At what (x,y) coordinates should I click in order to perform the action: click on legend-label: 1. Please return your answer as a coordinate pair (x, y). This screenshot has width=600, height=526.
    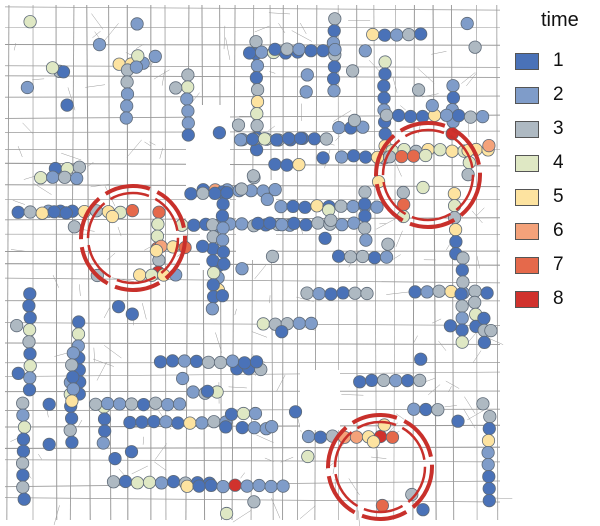
    Looking at the image, I should click on (558, 60).